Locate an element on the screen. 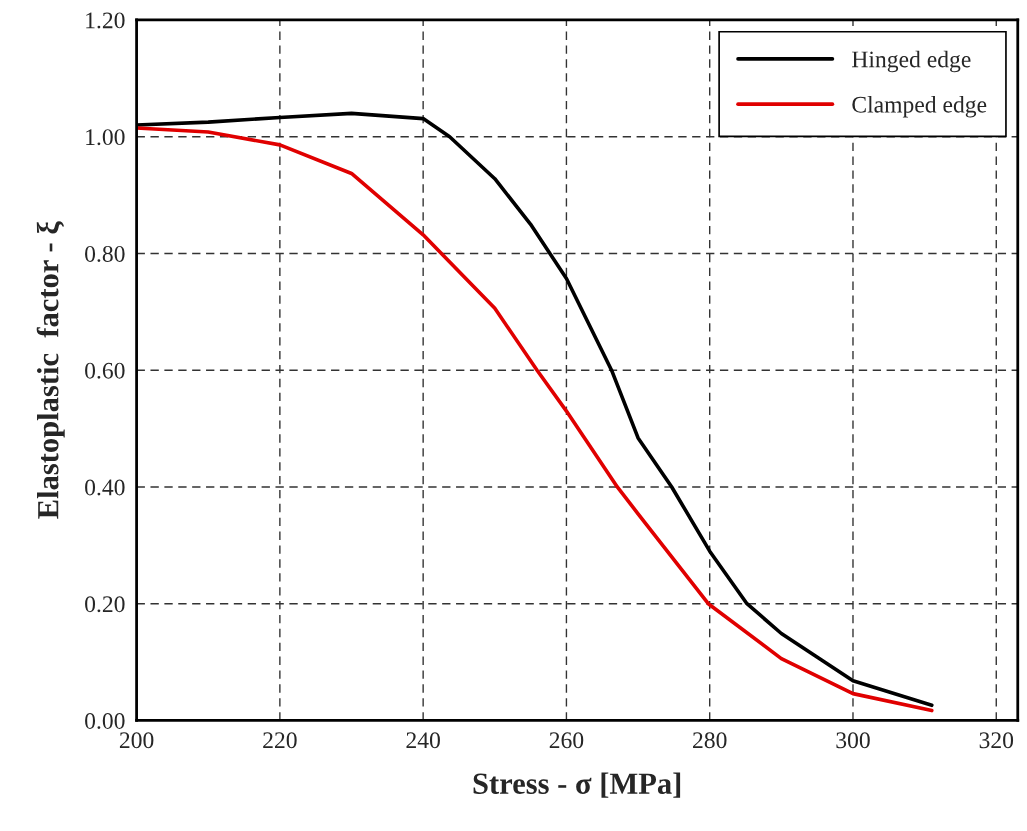 The image size is (1027, 831). x-tick-label: 260 is located at coordinates (566, 740).